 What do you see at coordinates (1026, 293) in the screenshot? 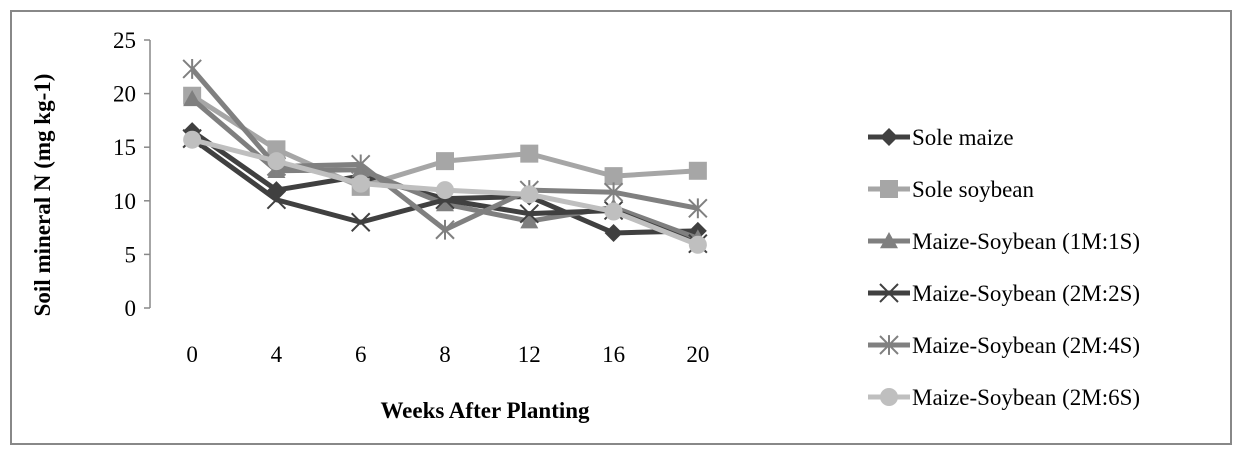
I see `legend-label: Maize-Soybean (2M:2S)` at bounding box center [1026, 293].